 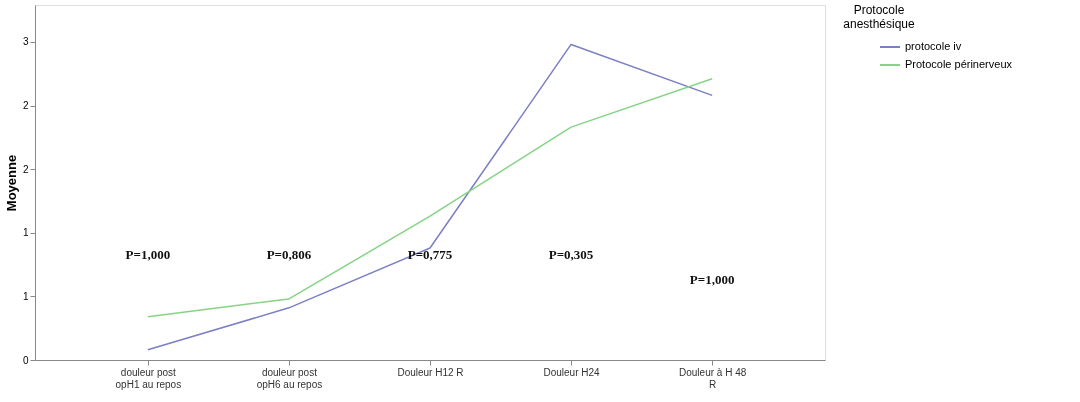 I want to click on annotation: P=0,806, so click(x=289, y=254).